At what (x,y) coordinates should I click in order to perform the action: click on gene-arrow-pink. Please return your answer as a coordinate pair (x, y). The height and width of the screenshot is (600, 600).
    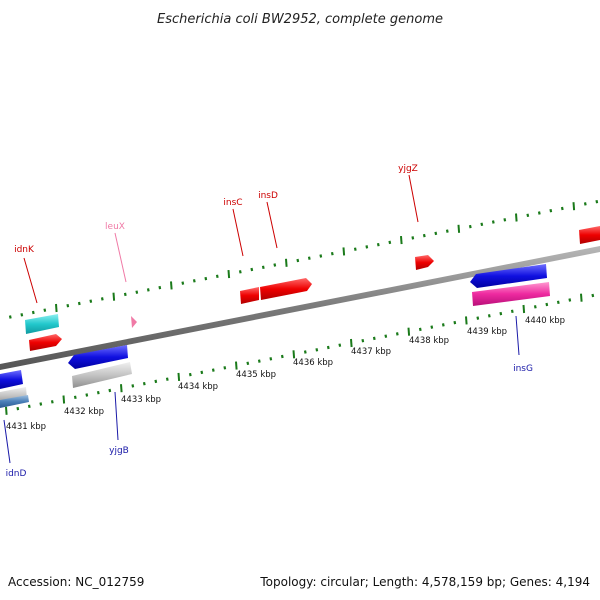
    Looking at the image, I should click on (134, 322).